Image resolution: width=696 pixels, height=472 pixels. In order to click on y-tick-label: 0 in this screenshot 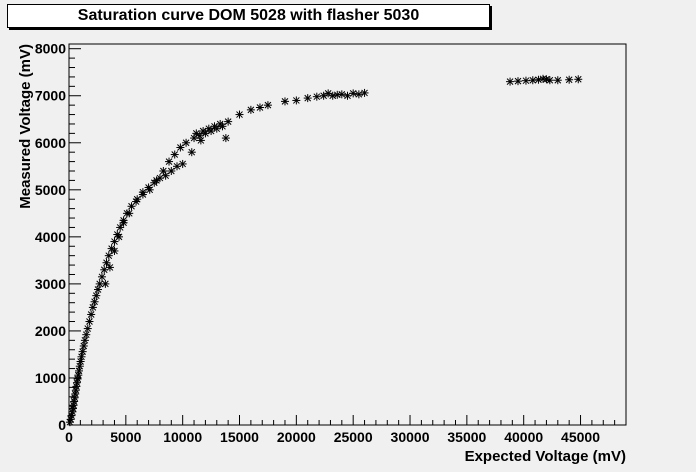, I will do `click(62, 425)`.